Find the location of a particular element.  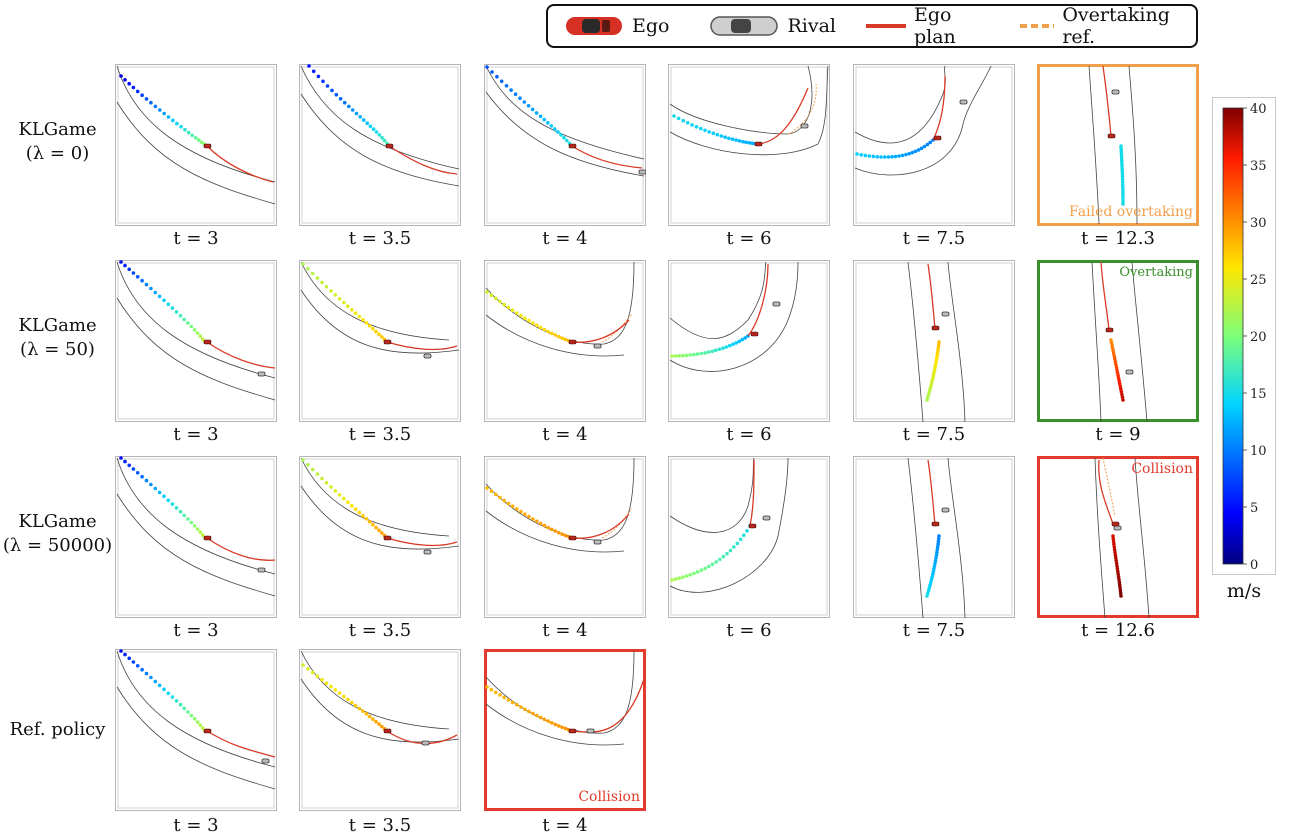

panel-inner-frame is located at coordinates (565, 341).